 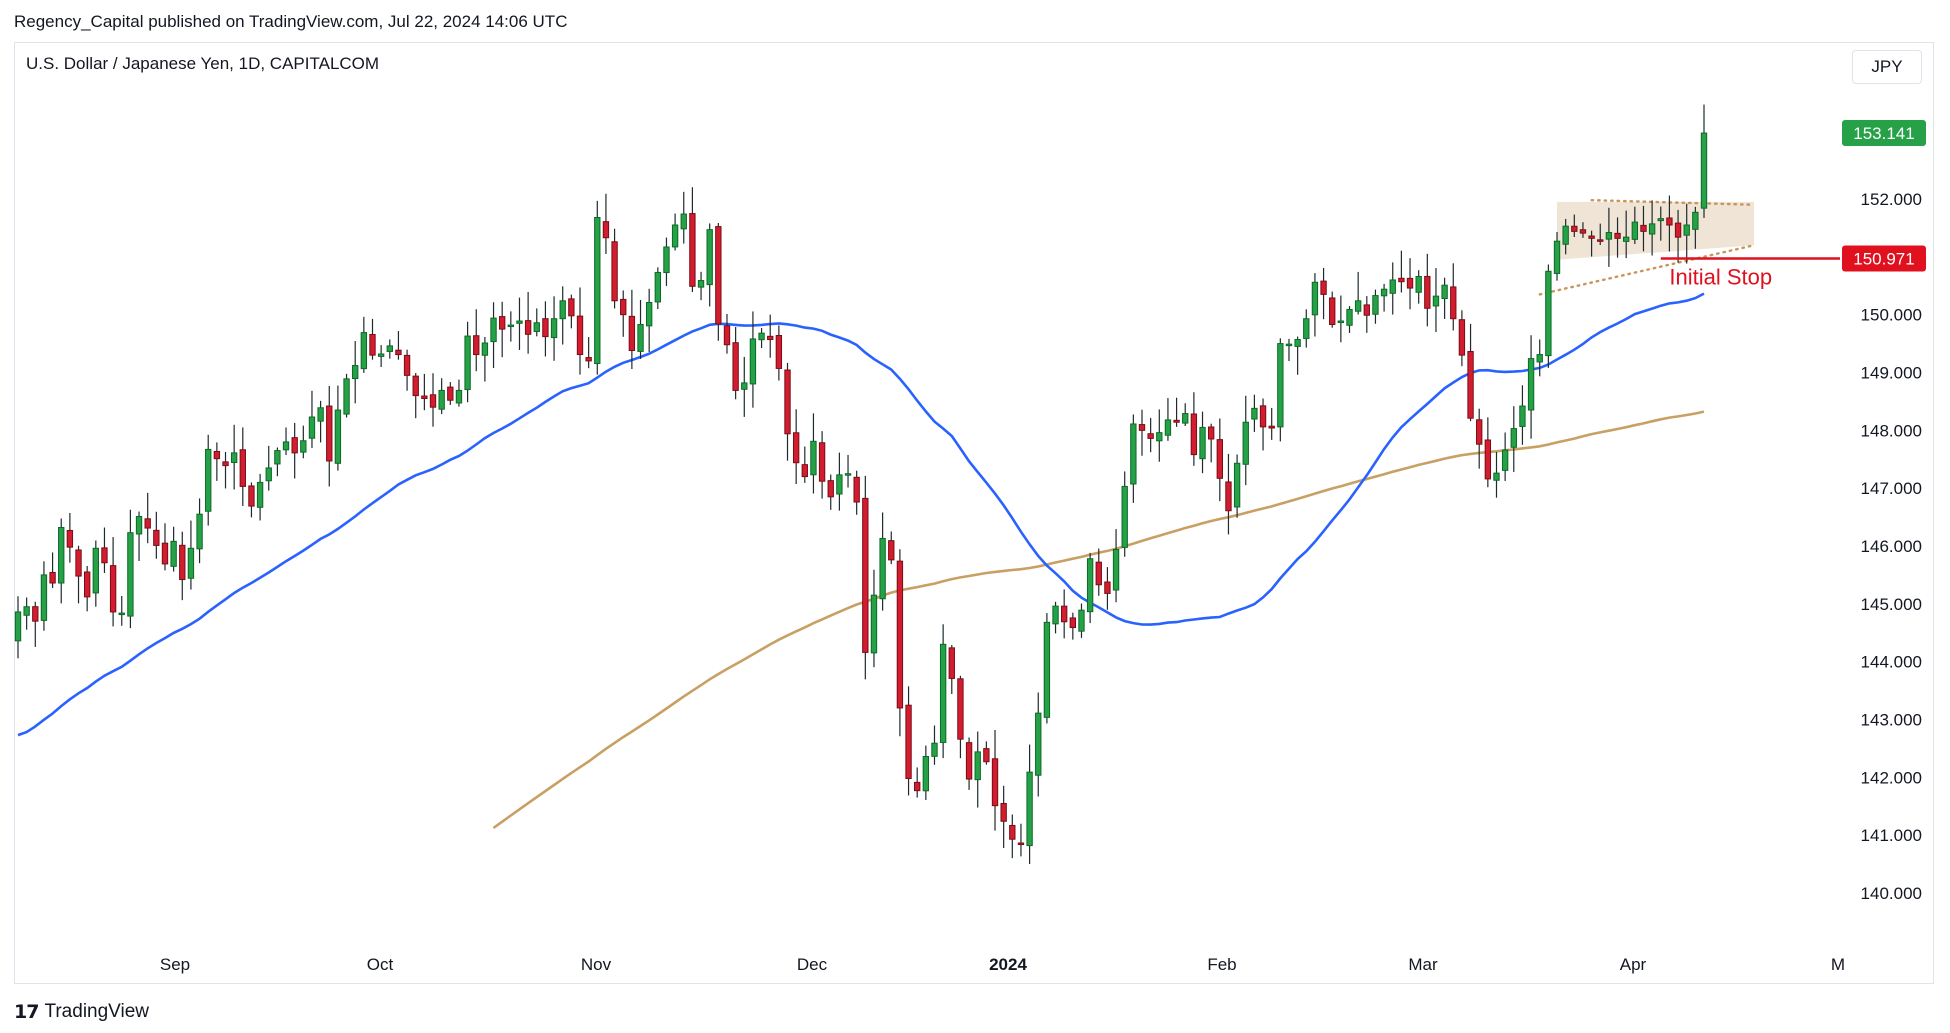 I want to click on stop-price-bg, so click(x=1884, y=258).